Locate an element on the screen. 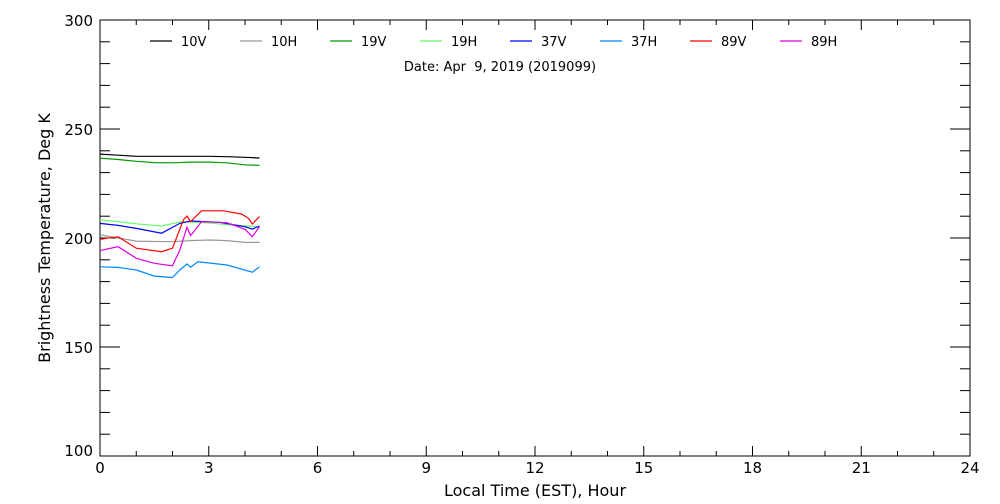 The height and width of the screenshot is (504, 1000). legend: 10V 10H 19V 19H 37V 37H 89V 89H is located at coordinates (493, 42).